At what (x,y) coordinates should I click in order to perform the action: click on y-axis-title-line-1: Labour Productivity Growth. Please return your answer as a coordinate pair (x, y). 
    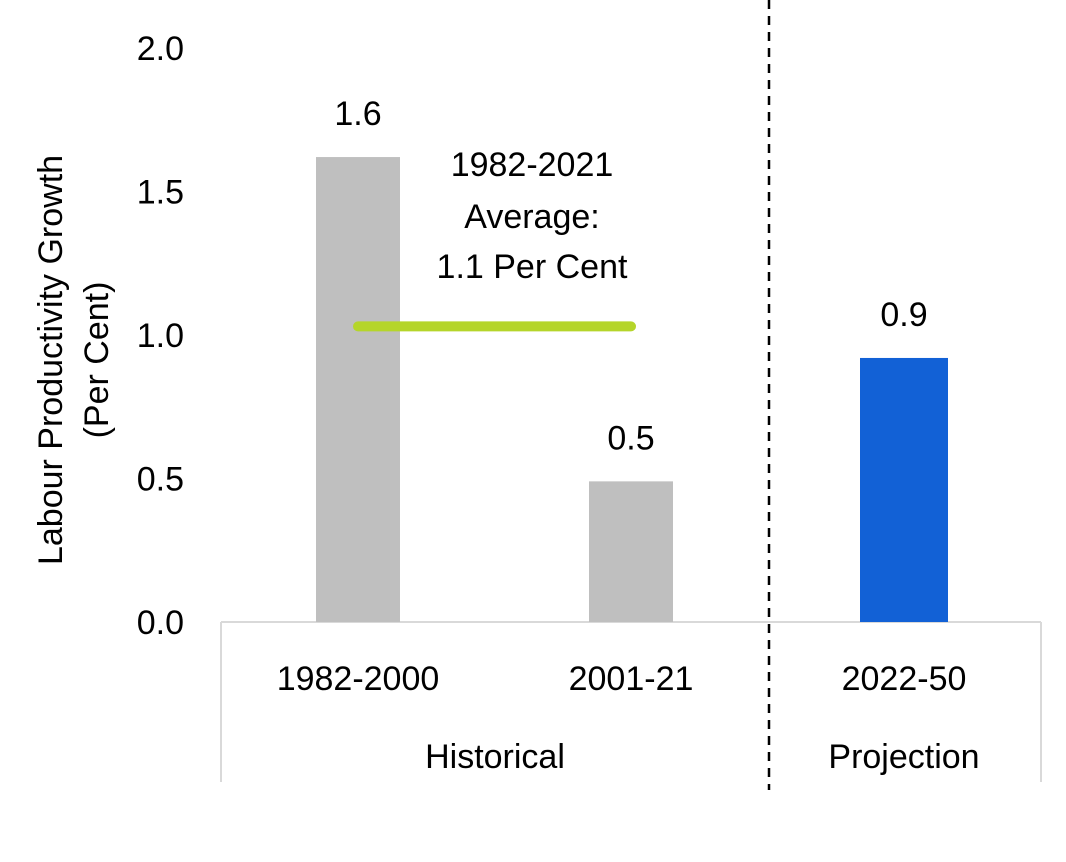
    Looking at the image, I should click on (51, 360).